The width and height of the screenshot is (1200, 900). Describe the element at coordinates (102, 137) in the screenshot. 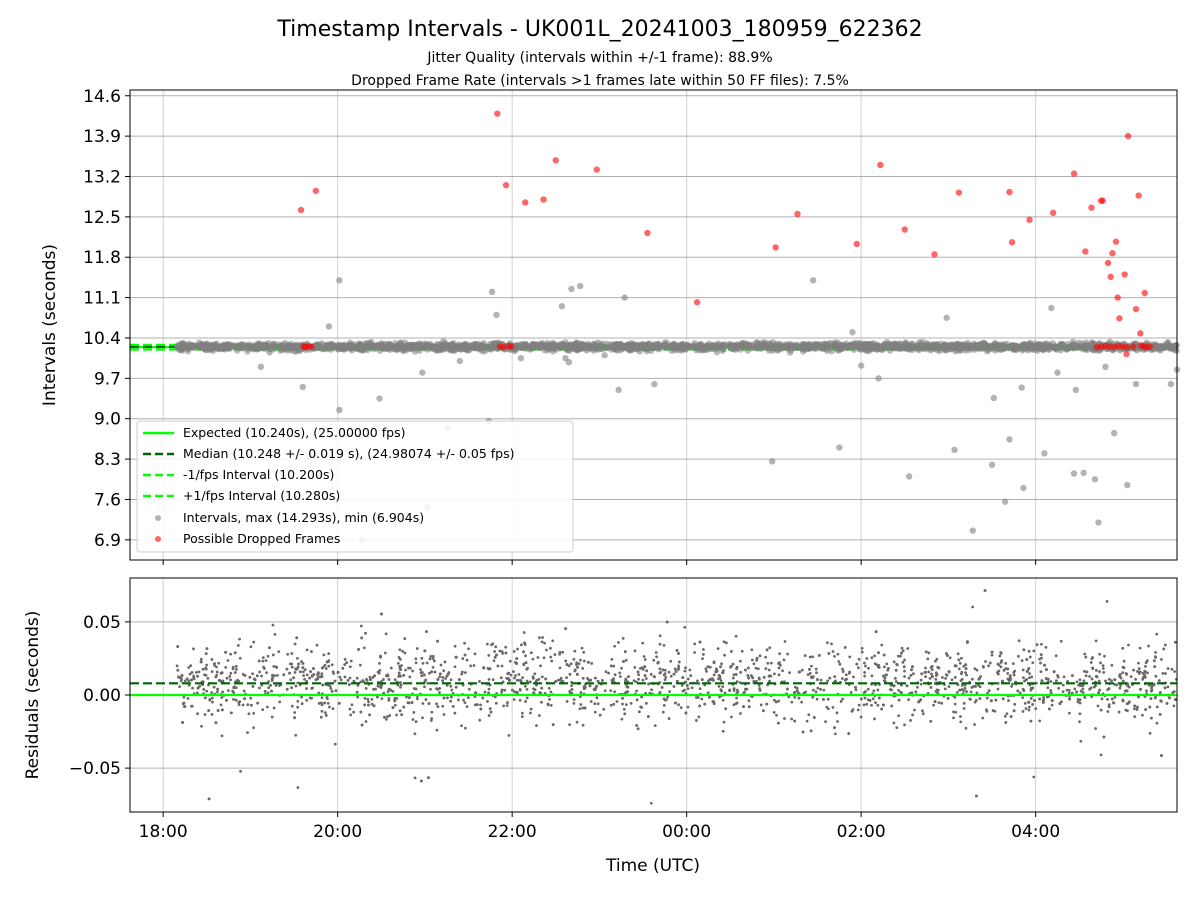

I see `y-tick-label: 13.9` at that location.